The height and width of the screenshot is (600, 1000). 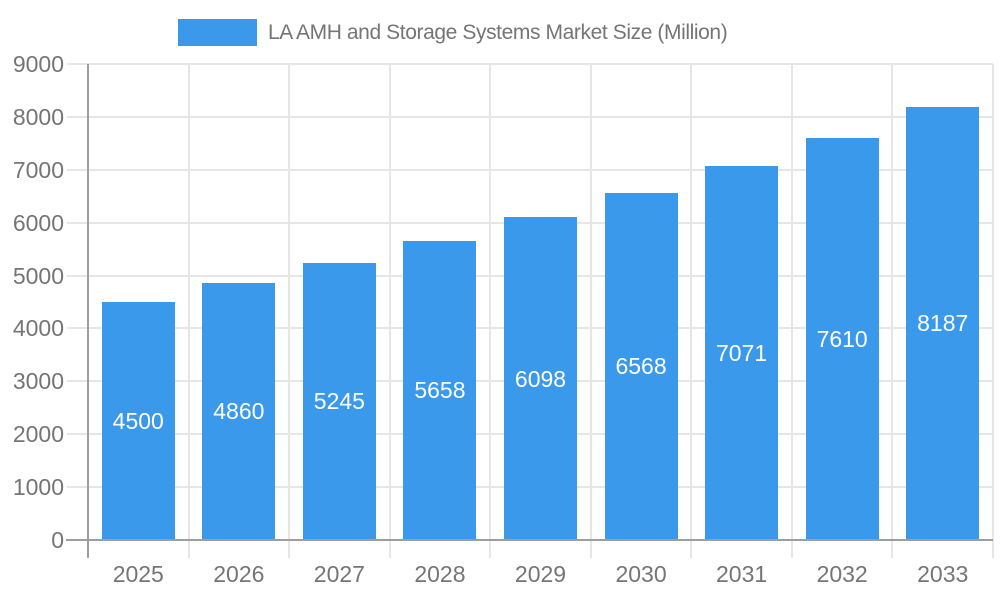 What do you see at coordinates (38, 328) in the screenshot?
I see `y-tick-label: 4000` at bounding box center [38, 328].